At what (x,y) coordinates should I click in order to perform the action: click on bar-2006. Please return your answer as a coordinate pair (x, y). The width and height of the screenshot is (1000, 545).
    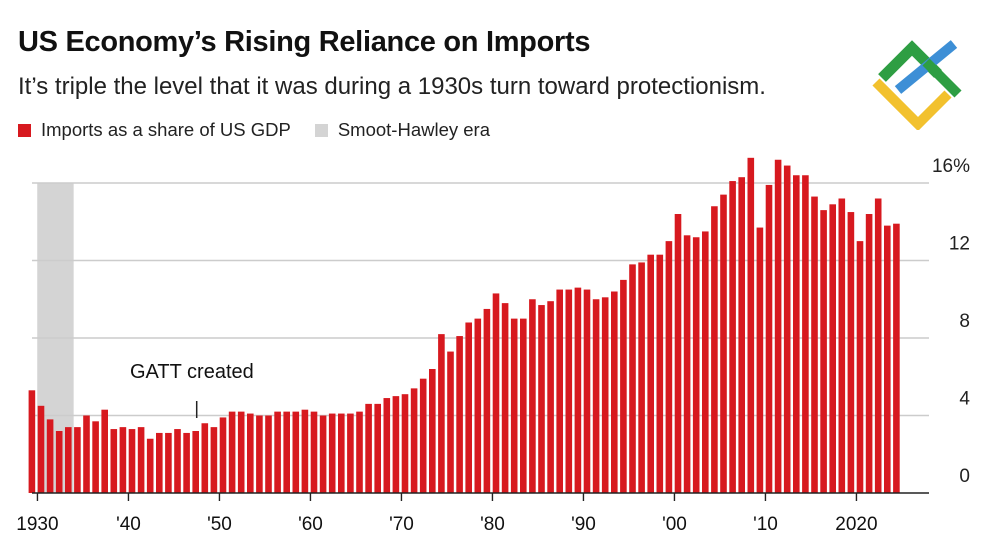
    Looking at the image, I should click on (732, 337).